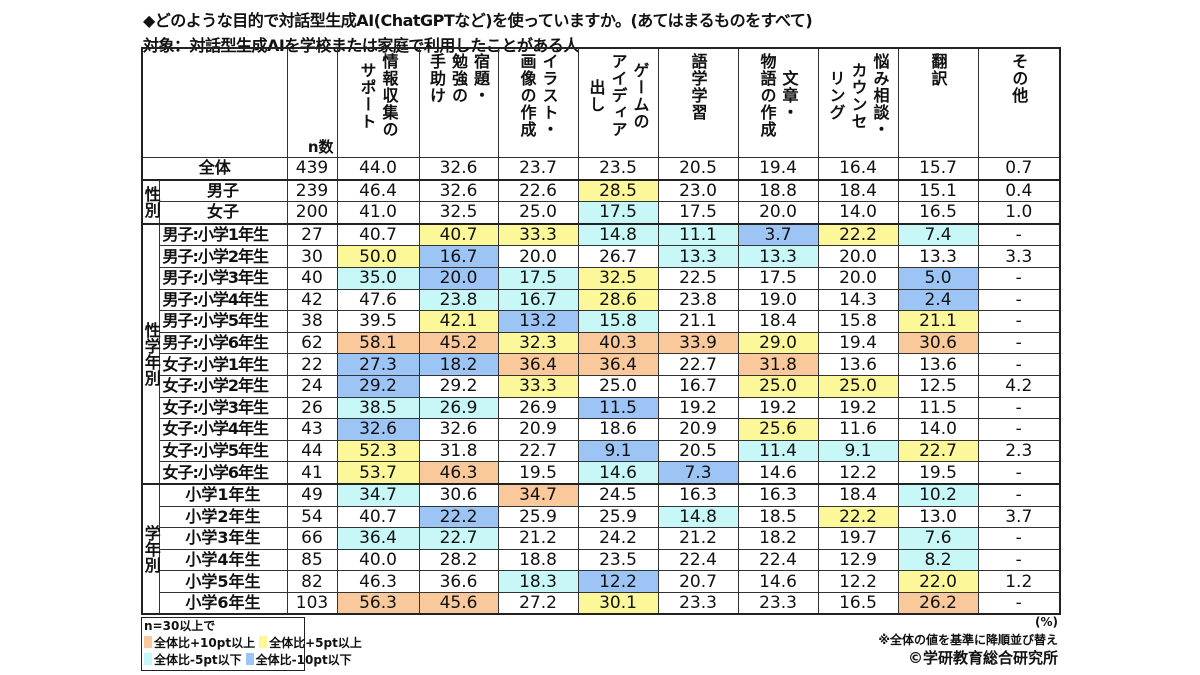 The height and width of the screenshot is (675, 1200). Describe the element at coordinates (938, 429) in the screenshot. I see `value-cell: 14.0` at that location.